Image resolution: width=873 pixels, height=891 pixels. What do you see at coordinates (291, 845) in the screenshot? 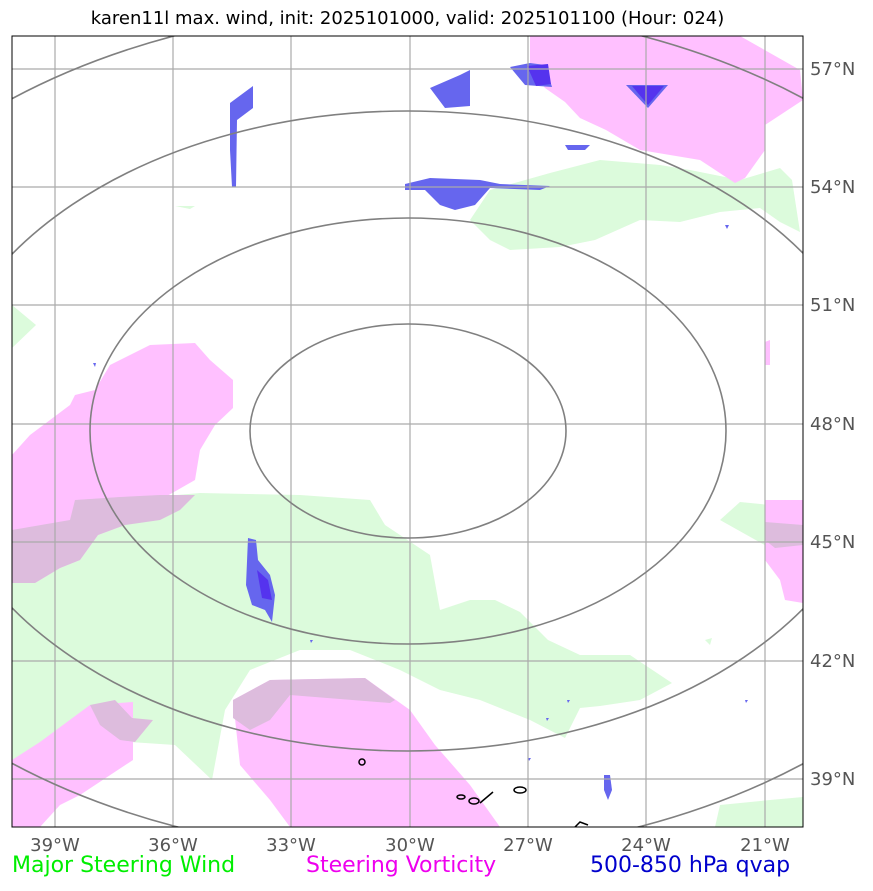
I see `lon-tick: 33°W` at bounding box center [291, 845].